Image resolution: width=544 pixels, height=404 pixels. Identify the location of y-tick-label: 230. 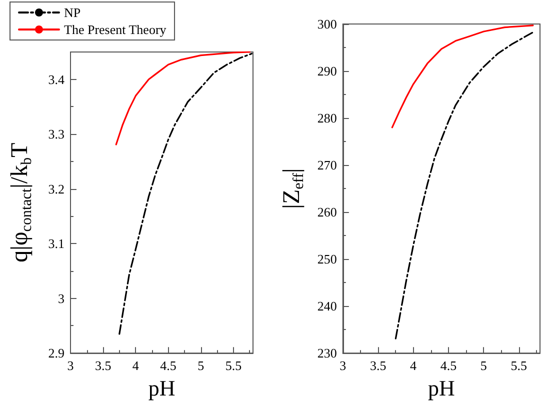
(327, 353).